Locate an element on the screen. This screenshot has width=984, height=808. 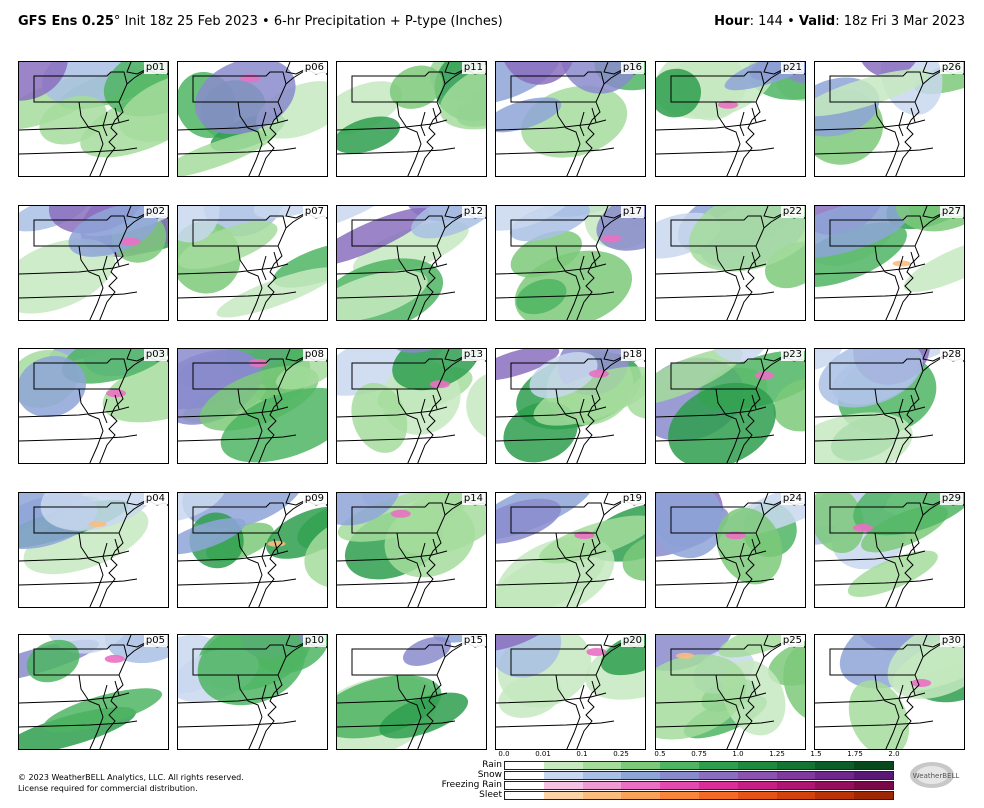
member-panel: p24 is located at coordinates (730, 550).